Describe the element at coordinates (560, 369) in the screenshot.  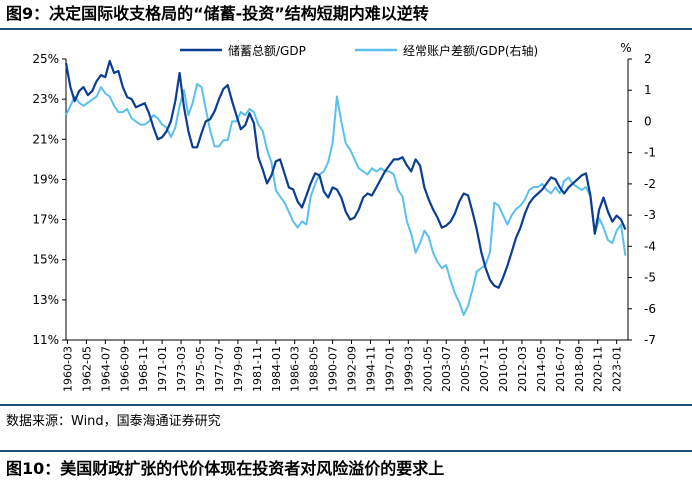
I see `x-tick-label: 2016-07` at that location.